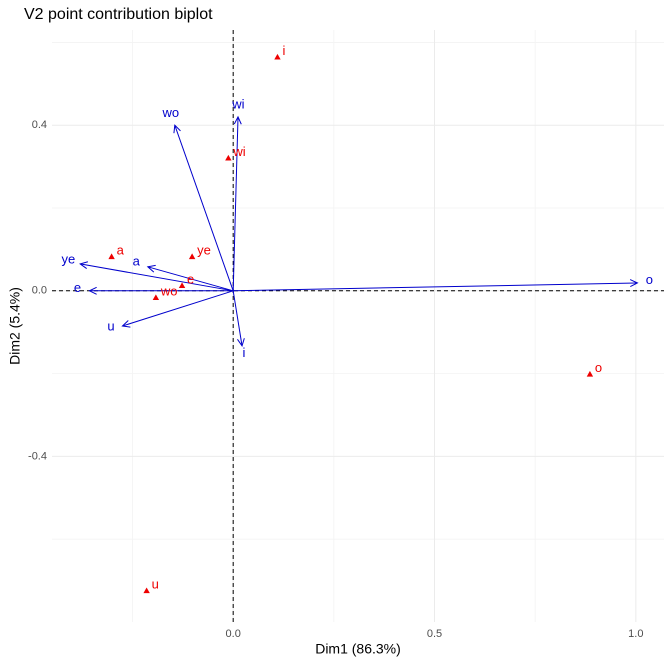  What do you see at coordinates (39, 291) in the screenshot?
I see `y-tick-label: 0.0` at bounding box center [39, 291].